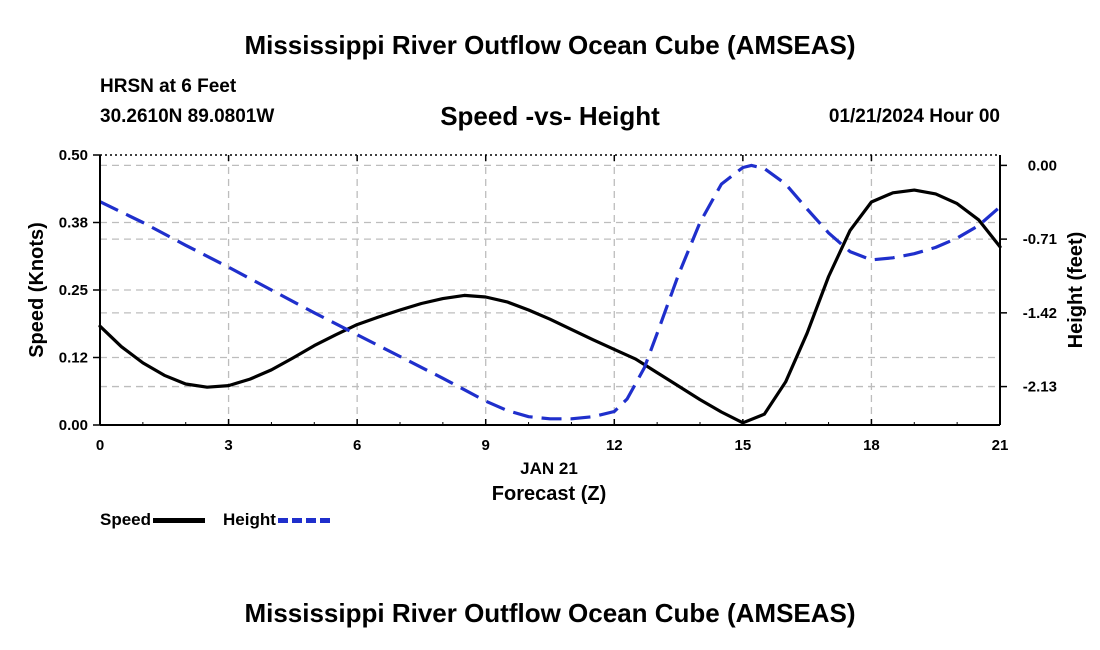 The height and width of the screenshot is (650, 1100). What do you see at coordinates (100, 445) in the screenshot?
I see `x-tick-label: 0` at bounding box center [100, 445].